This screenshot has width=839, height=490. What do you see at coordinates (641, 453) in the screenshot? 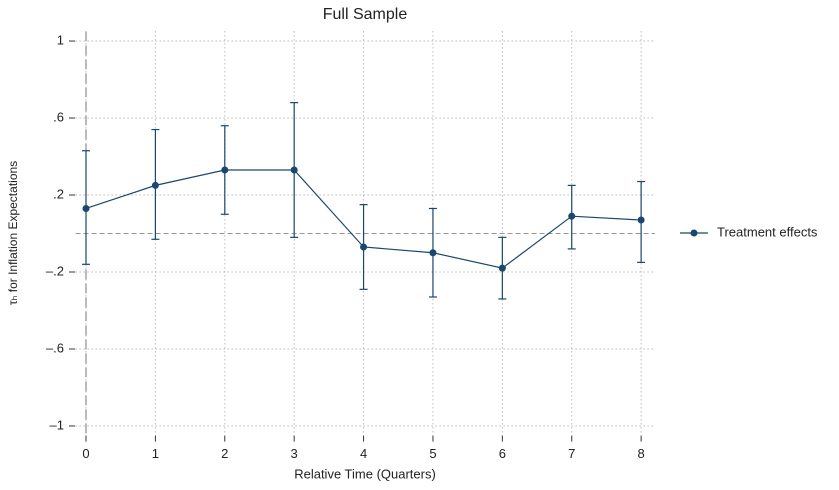
I see `x-tick-label: 8` at bounding box center [641, 453].